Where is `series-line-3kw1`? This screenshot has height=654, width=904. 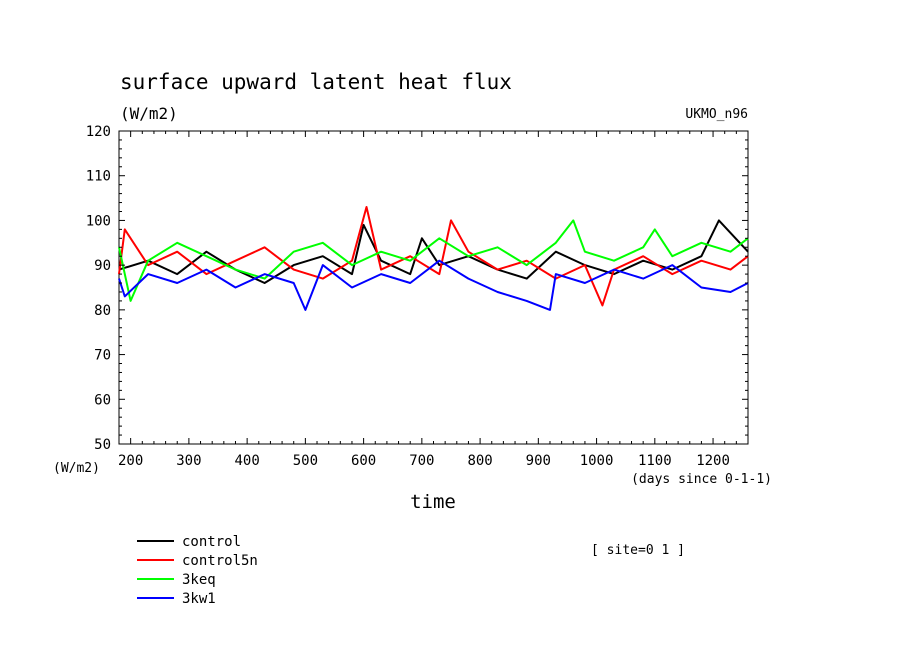 series-line-3kw1 is located at coordinates (433, 285).